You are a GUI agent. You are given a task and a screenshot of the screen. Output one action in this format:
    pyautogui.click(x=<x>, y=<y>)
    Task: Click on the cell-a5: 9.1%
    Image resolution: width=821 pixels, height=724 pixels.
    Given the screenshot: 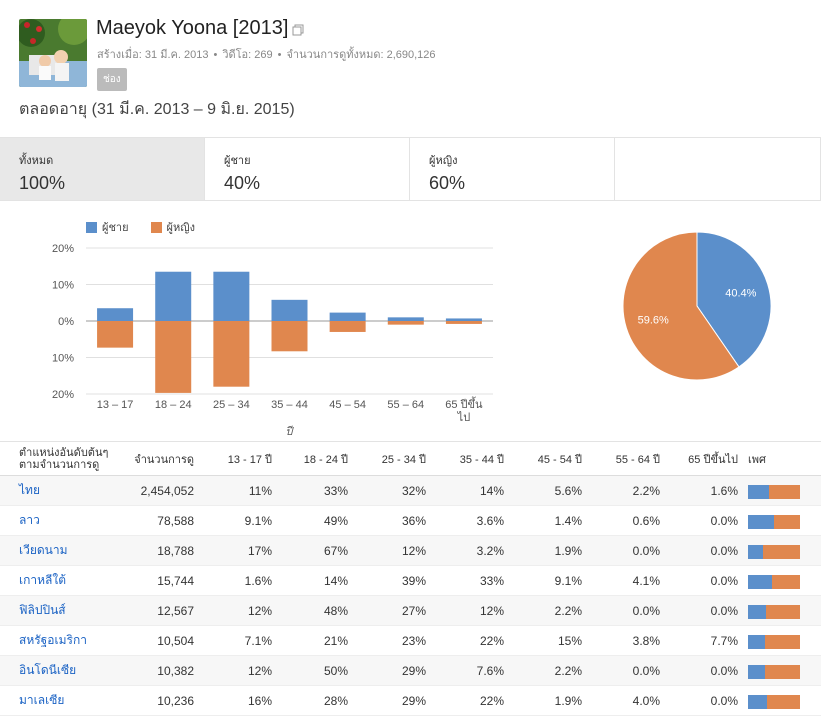 What is the action you would take?
    pyautogui.click(x=568, y=580)
    